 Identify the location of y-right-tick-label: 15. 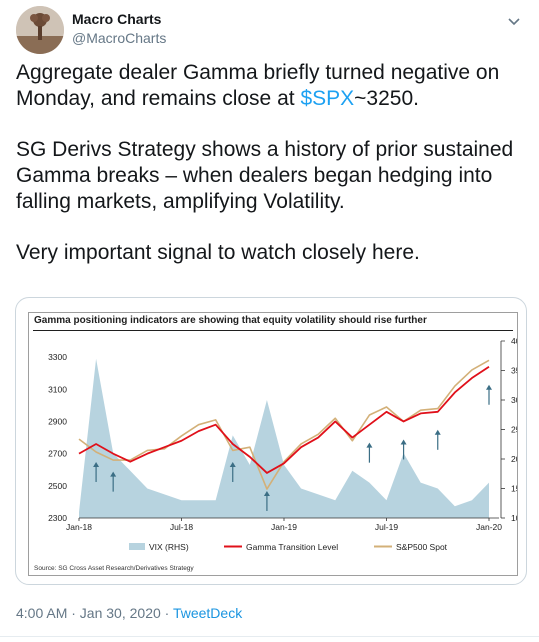
(514, 489).